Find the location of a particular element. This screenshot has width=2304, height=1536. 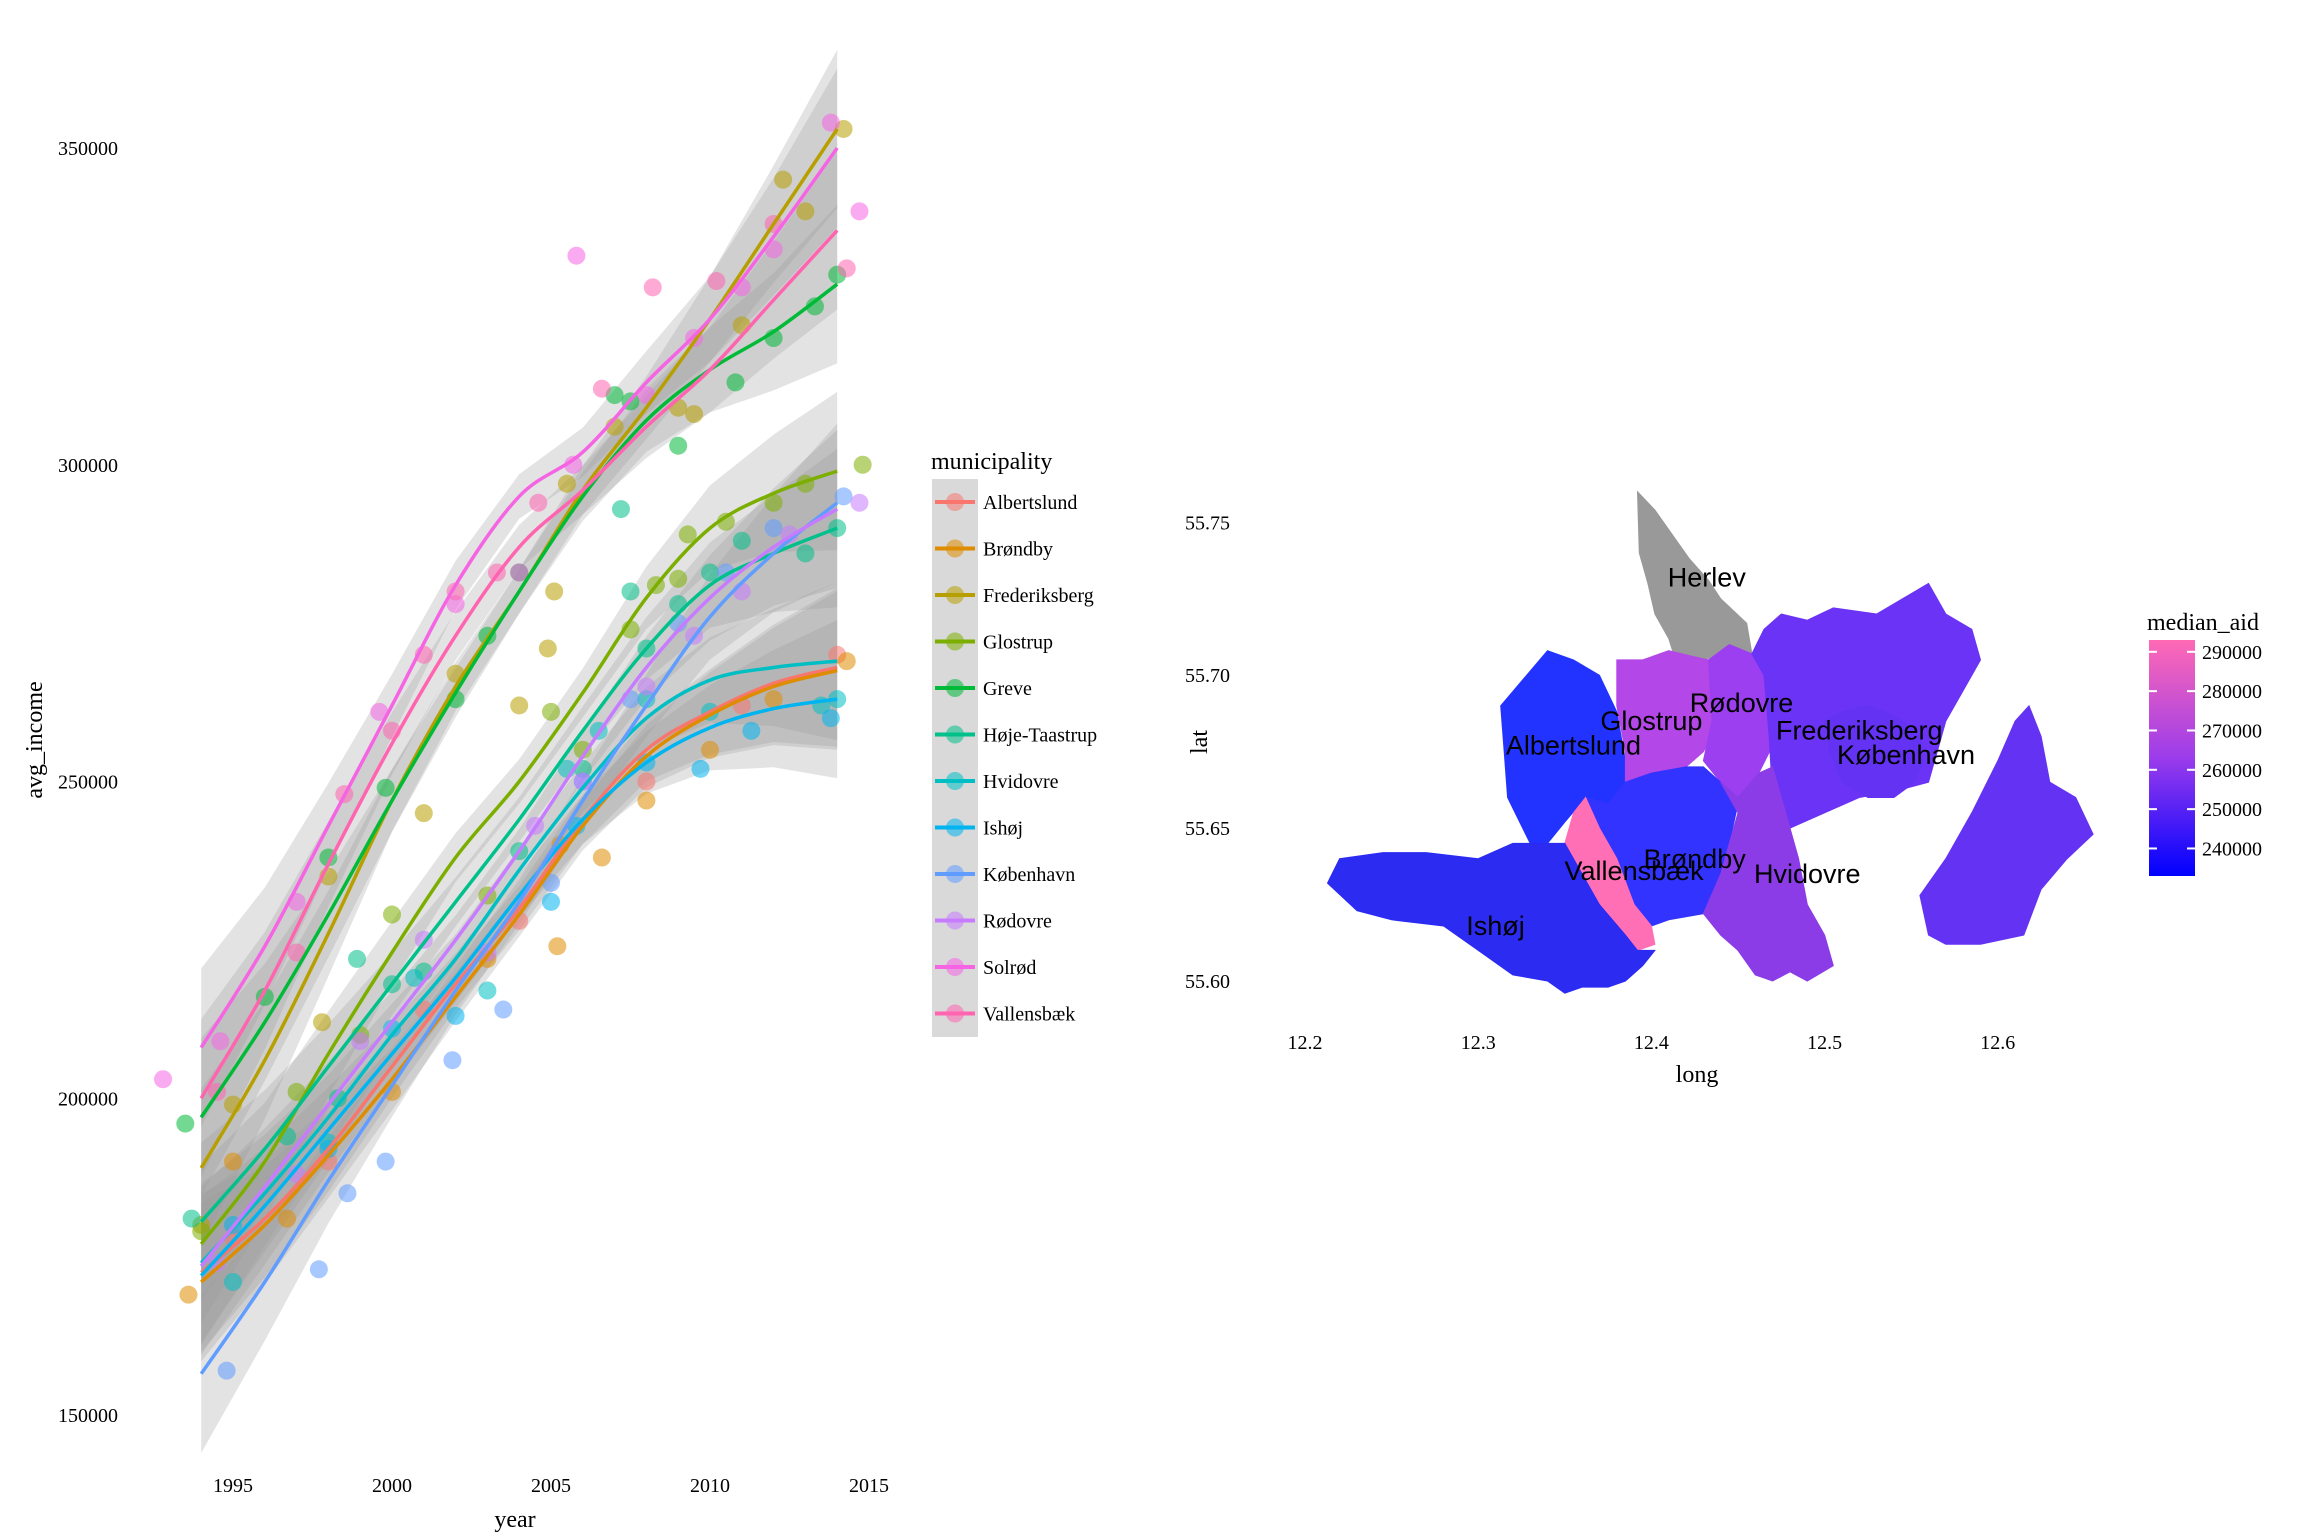

band-hvidovre is located at coordinates (519, 962).